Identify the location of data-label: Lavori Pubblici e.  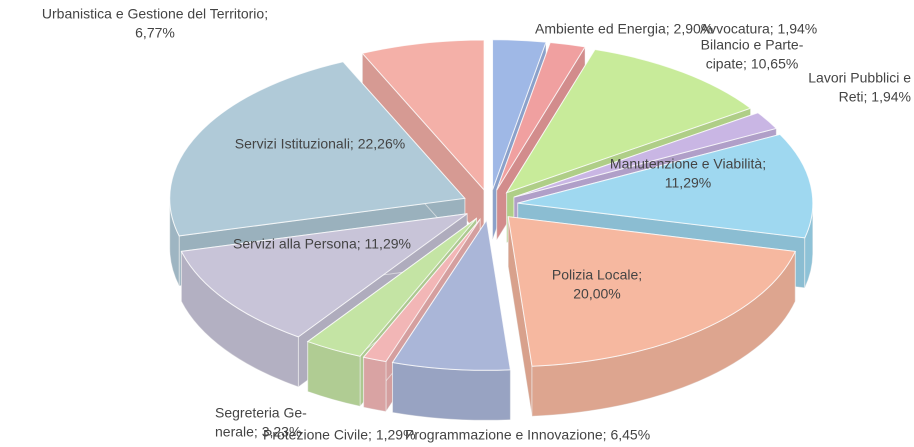
(859, 78).